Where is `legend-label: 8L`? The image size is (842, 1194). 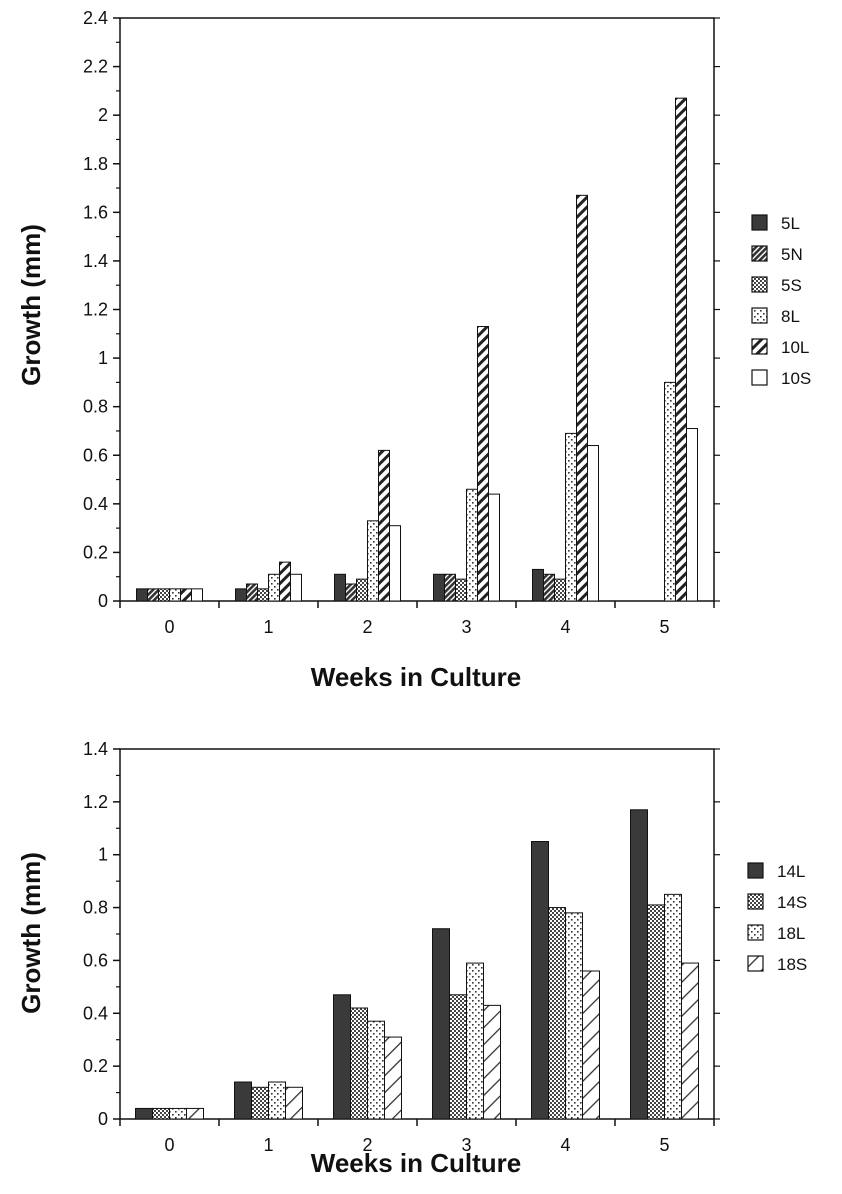 legend-label: 8L is located at coordinates (790, 316).